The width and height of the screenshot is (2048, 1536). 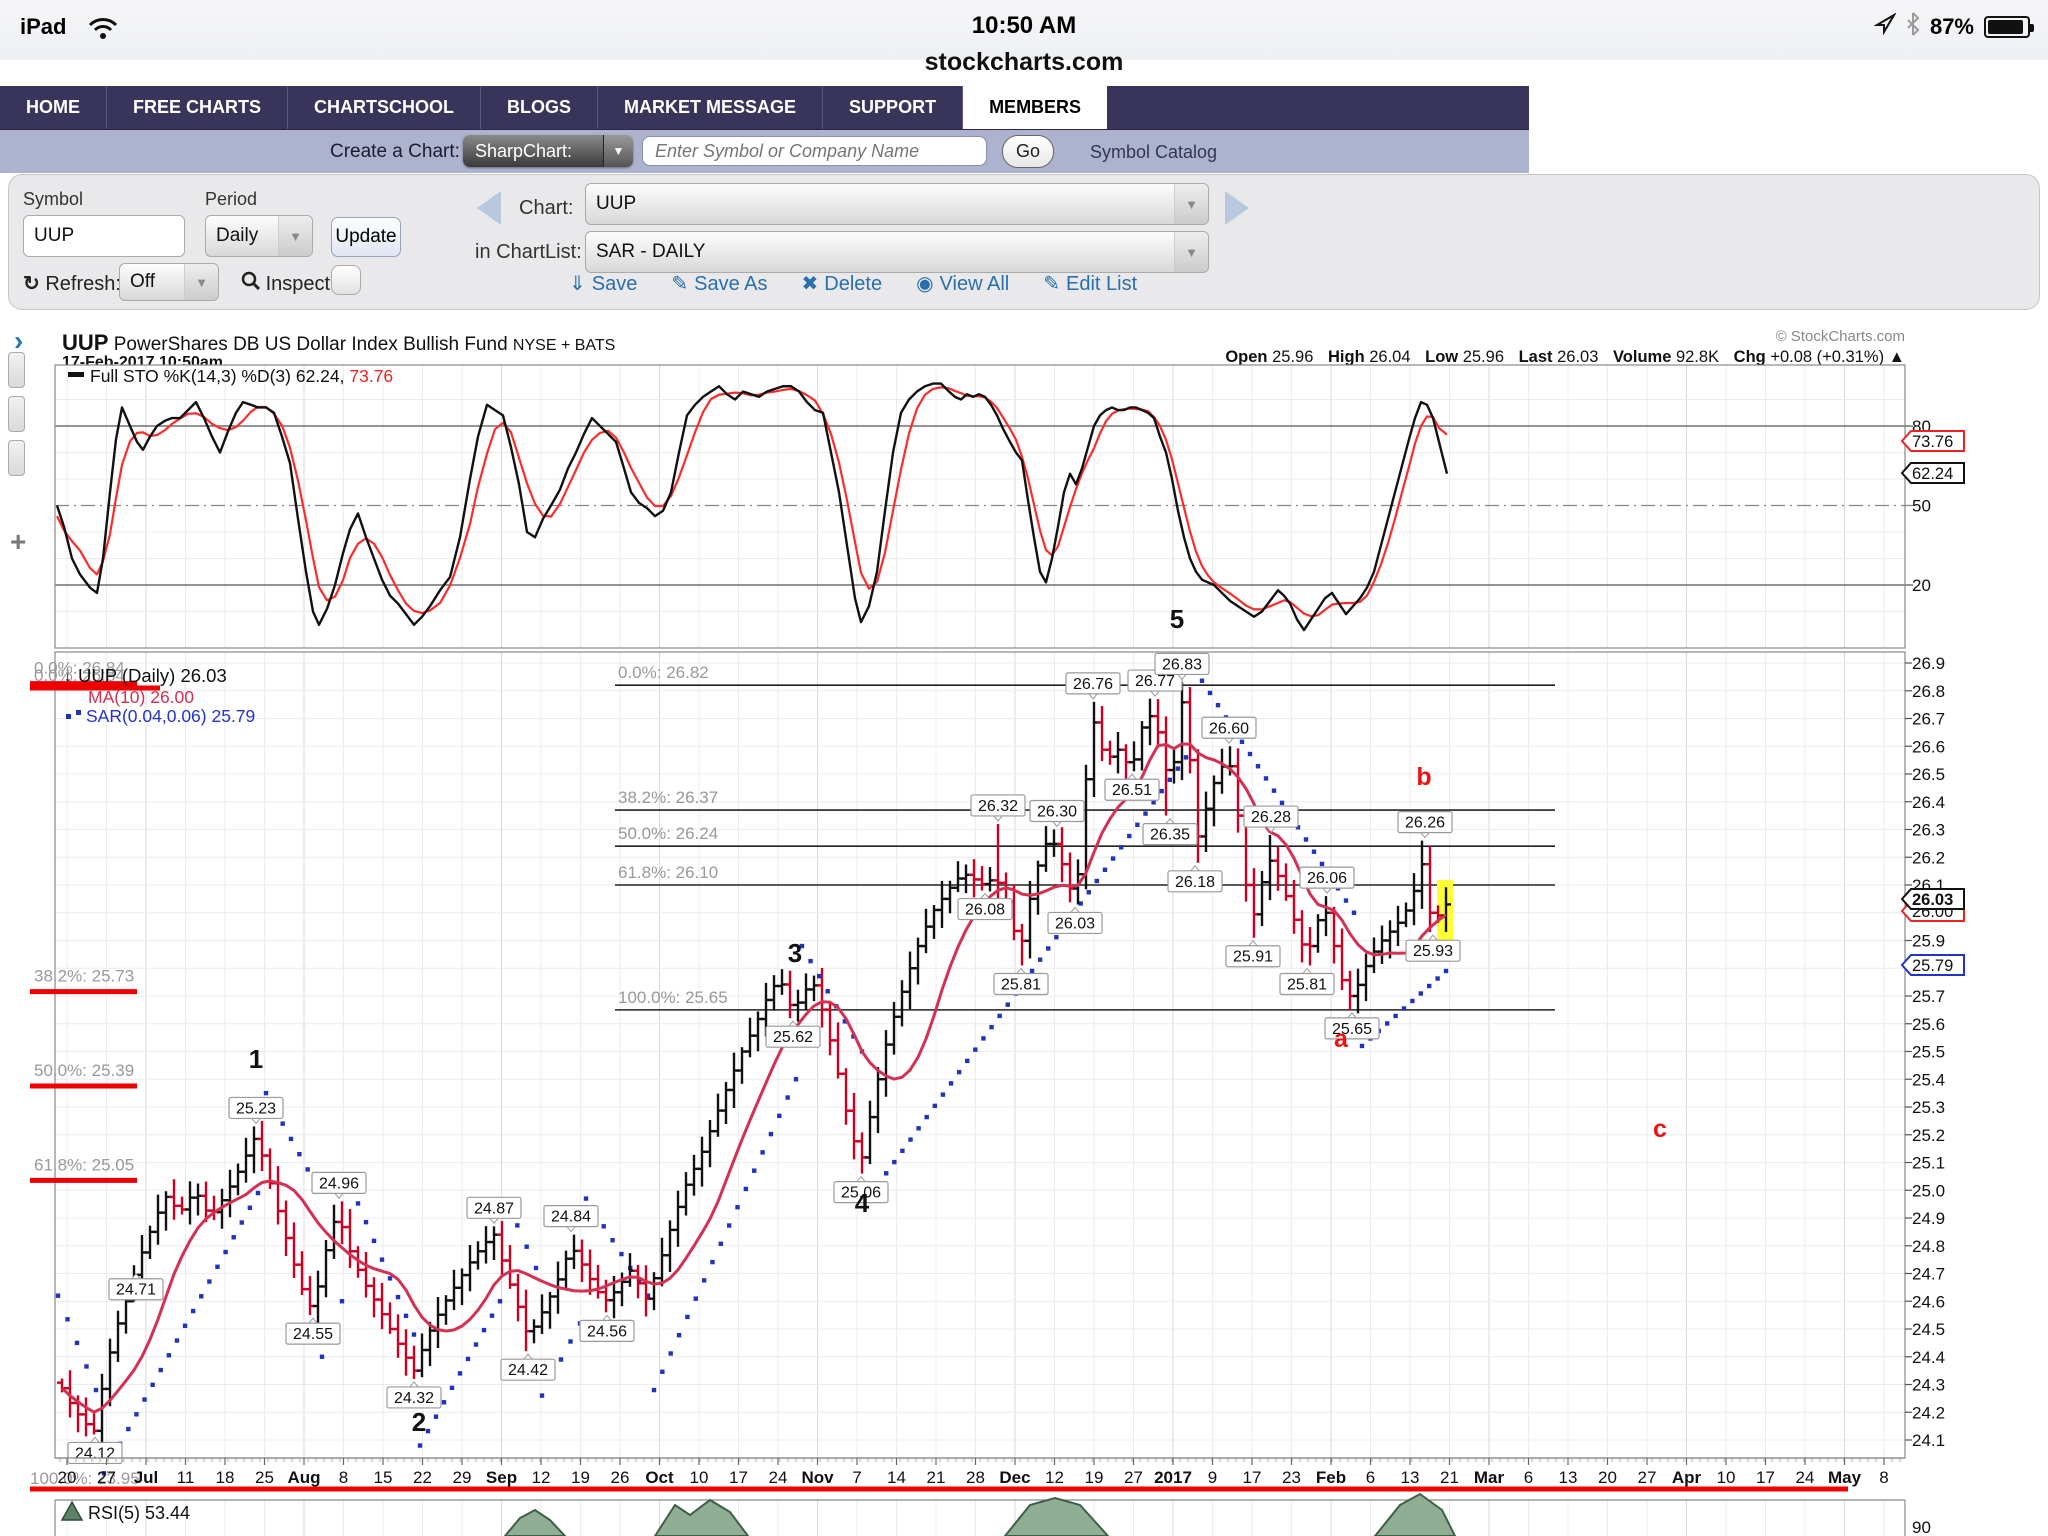 What do you see at coordinates (1660, 1129) in the screenshot?
I see `svg-text: c` at bounding box center [1660, 1129].